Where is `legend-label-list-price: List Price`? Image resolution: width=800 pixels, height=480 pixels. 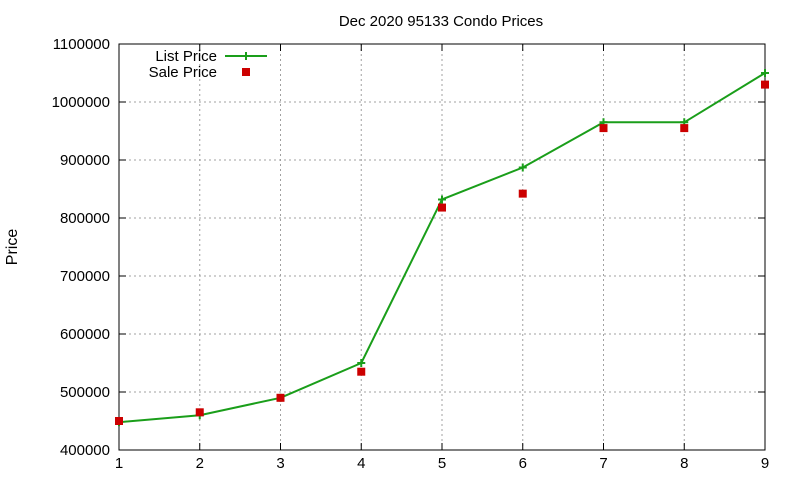
legend-label-list-price: List Price is located at coordinates (186, 56).